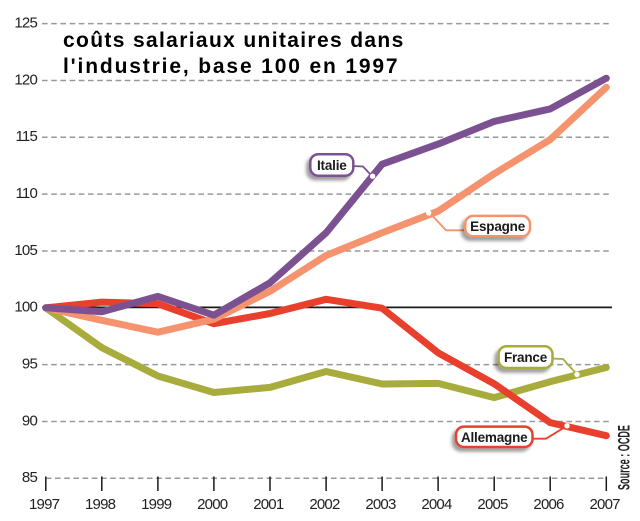  Describe the element at coordinates (498, 226) in the screenshot. I see `svg-text: Espagne` at that location.